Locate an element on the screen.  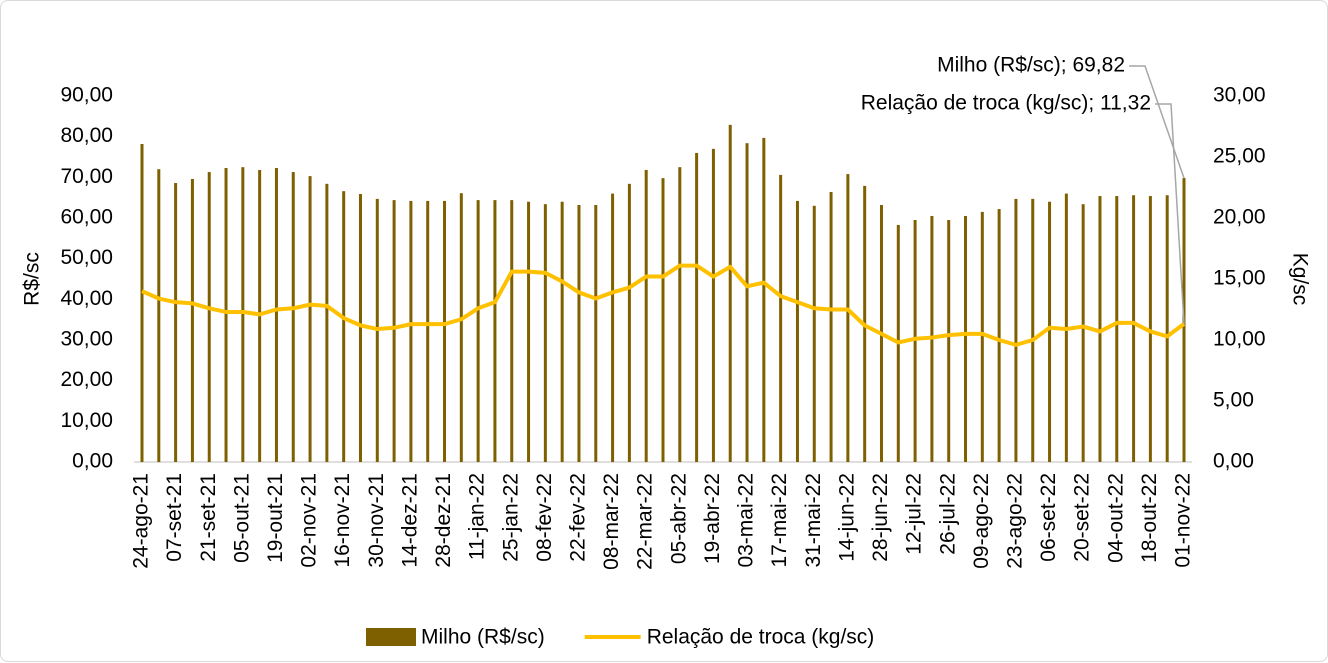
y2-tick-label: 15,00 is located at coordinates (1239, 278).